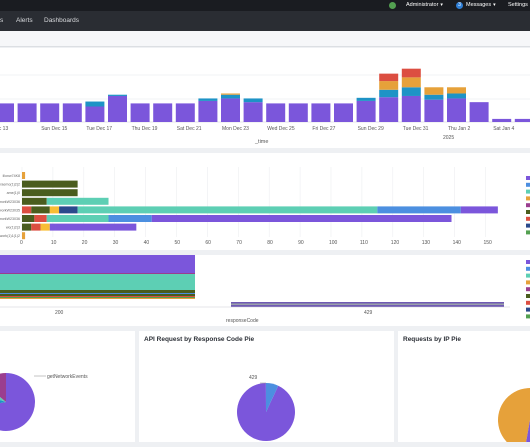  I want to click on nav-item-dashboards: Dashboards, so click(62, 20).